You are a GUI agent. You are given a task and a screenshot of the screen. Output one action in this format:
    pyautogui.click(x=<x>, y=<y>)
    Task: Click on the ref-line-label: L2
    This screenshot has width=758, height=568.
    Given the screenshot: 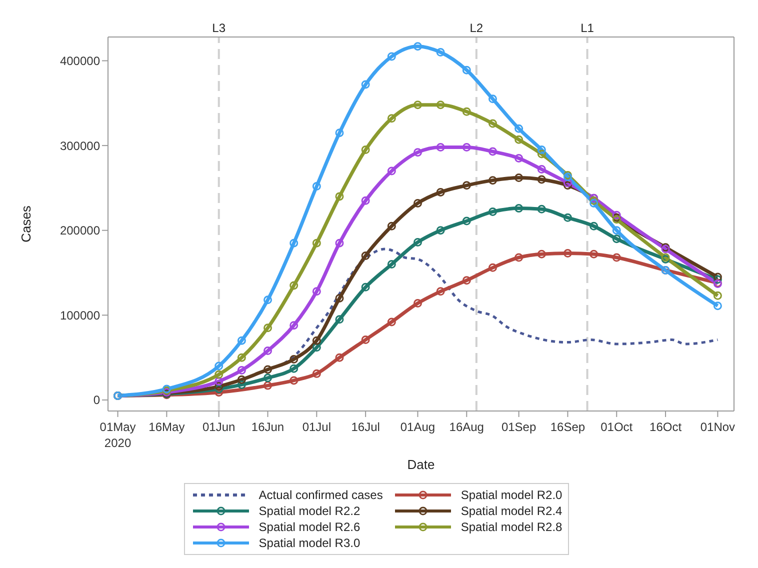 What is the action you would take?
    pyautogui.click(x=477, y=28)
    